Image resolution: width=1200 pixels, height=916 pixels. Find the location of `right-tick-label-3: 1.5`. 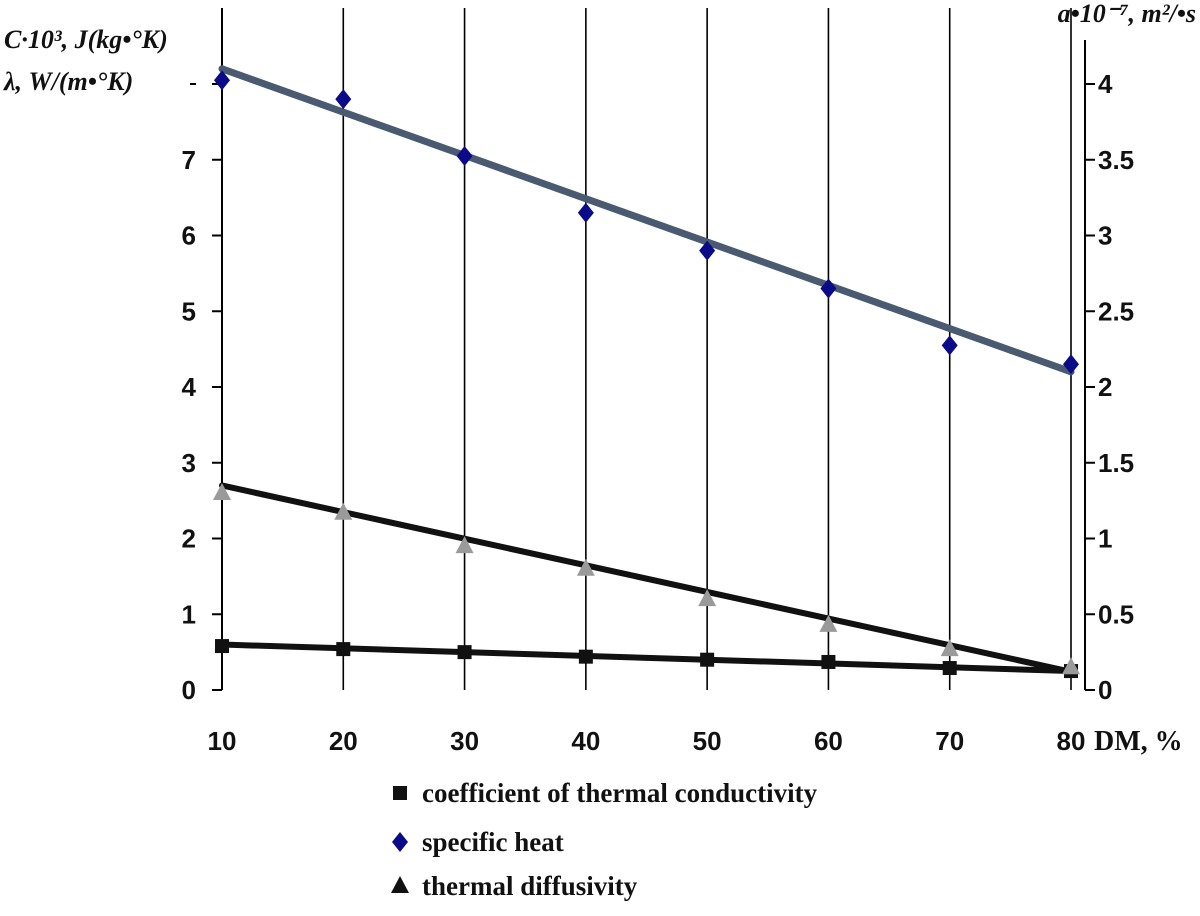

right-tick-label-3: 1.5 is located at coordinates (1116, 463).